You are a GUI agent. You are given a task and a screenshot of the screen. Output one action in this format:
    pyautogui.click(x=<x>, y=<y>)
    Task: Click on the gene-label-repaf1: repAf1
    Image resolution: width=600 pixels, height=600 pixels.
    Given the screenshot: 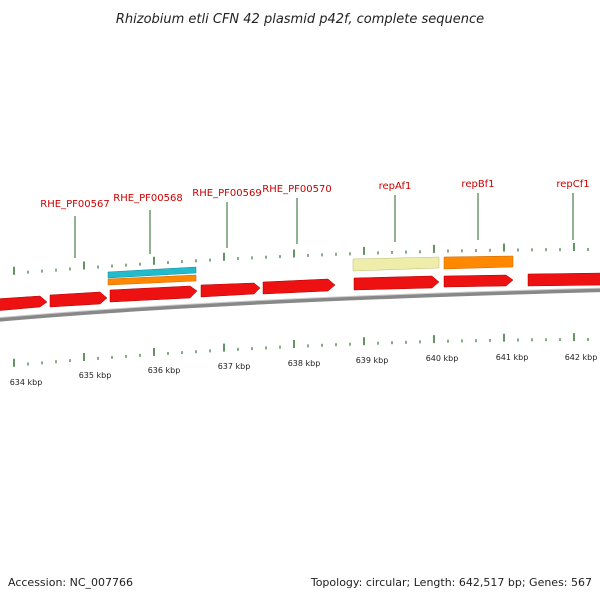 What is the action you would take?
    pyautogui.click(x=395, y=186)
    